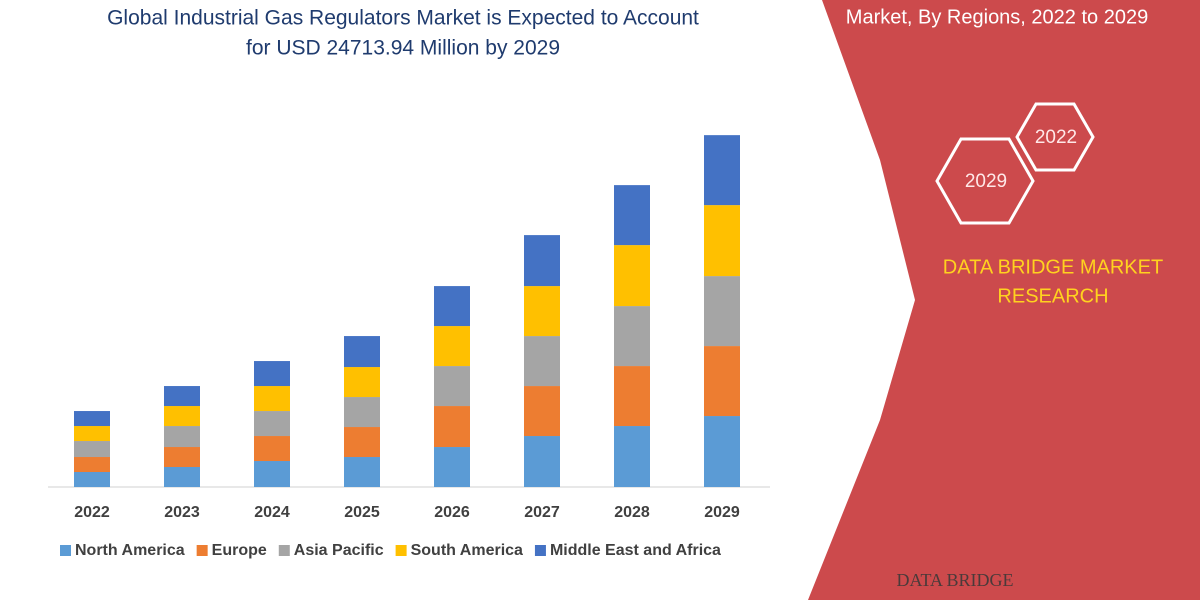  I want to click on logo-text: DATA BRIDGE, so click(954, 580).